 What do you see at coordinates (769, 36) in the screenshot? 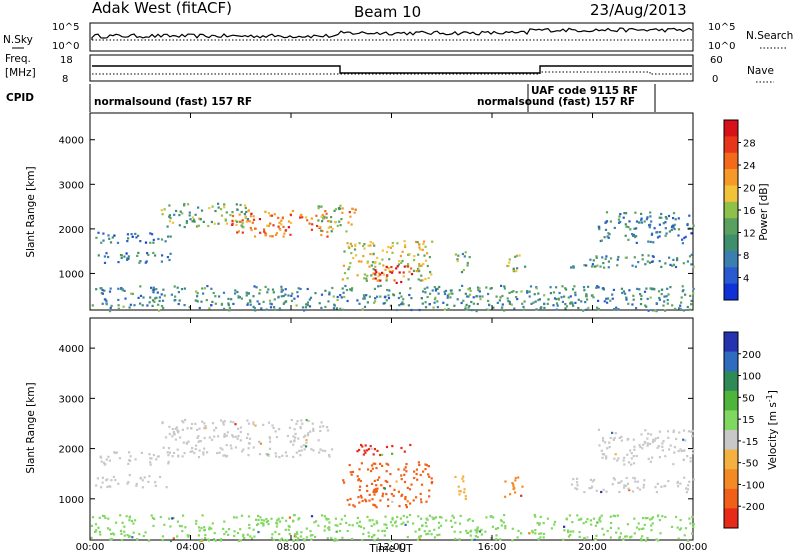
I see `nsearch-label: N.Search` at bounding box center [769, 36].